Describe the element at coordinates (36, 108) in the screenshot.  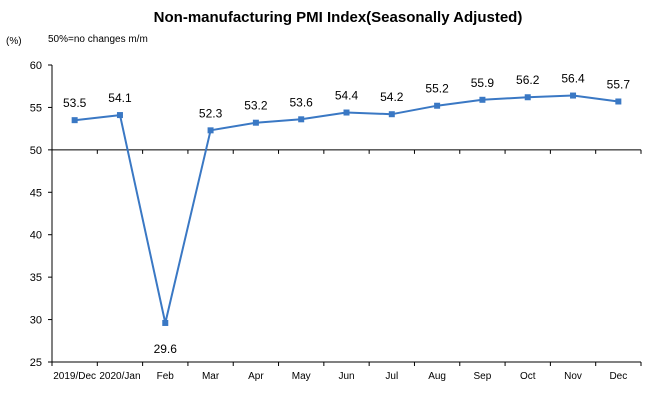
I see `y-tick-label: 55` at that location.